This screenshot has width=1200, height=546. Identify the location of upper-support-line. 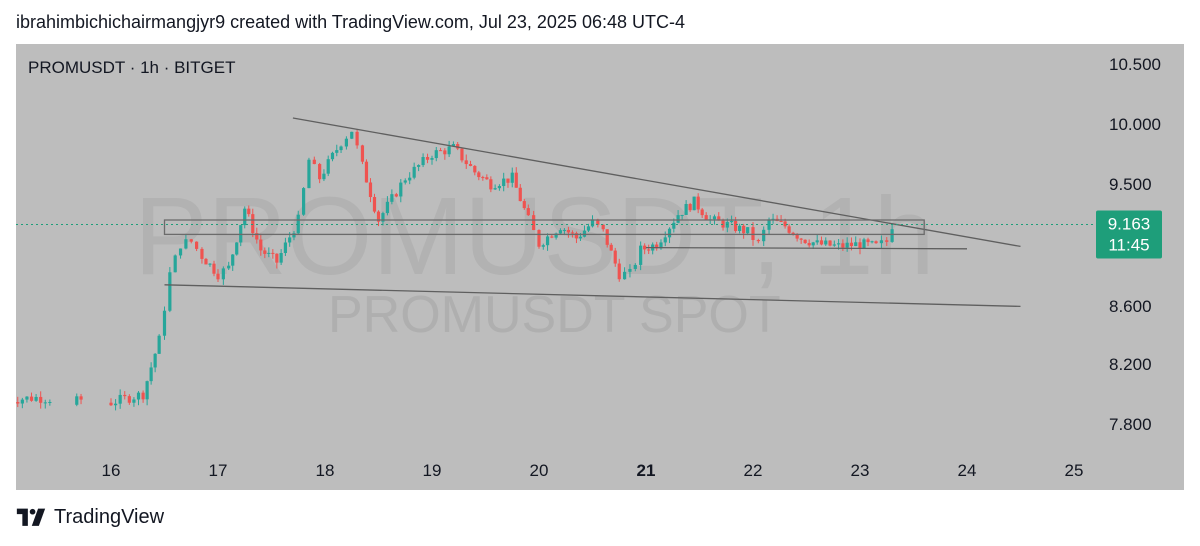
(806, 248).